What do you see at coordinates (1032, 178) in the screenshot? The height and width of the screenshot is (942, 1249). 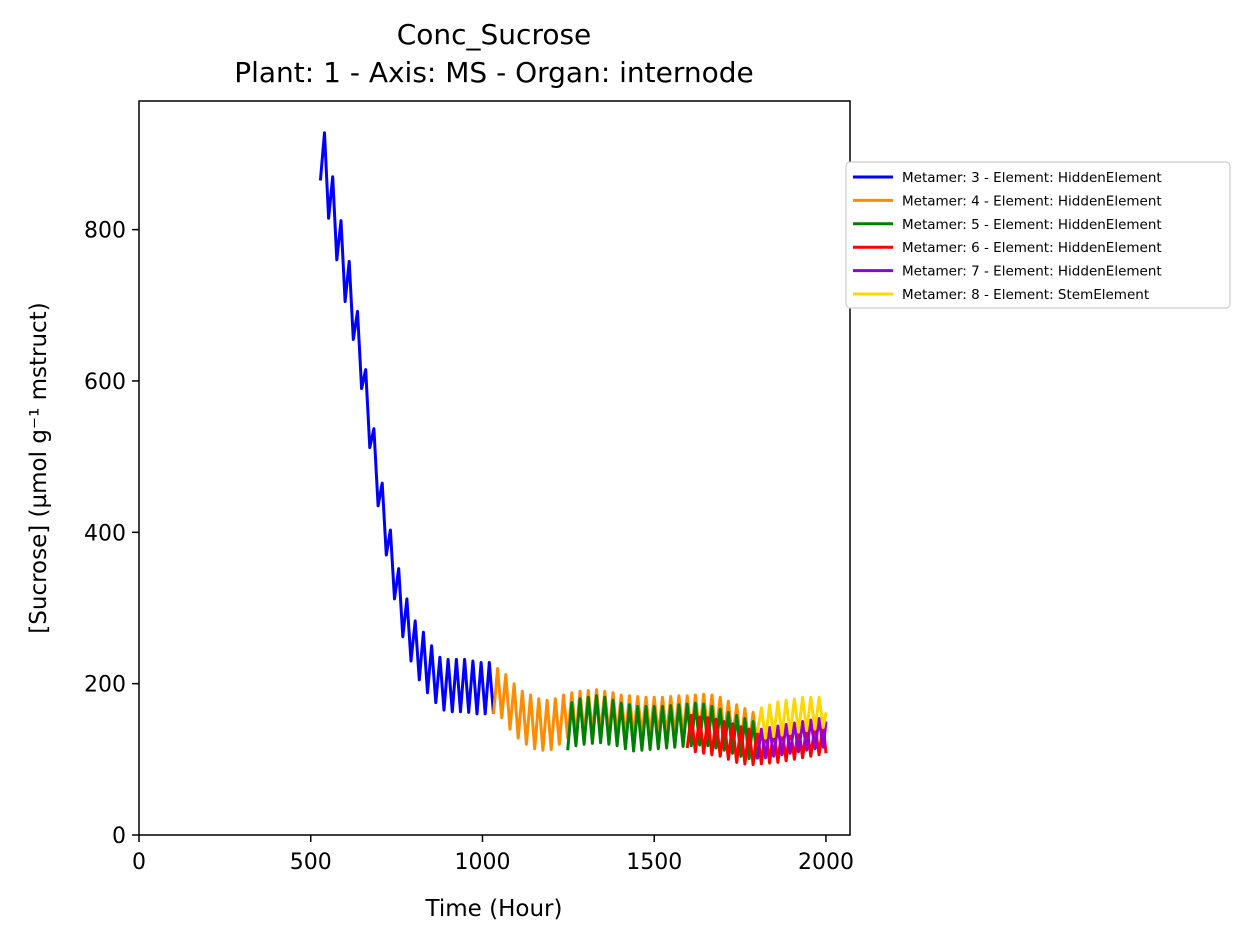 I see `legend-label-1: Metamer: 3 - Element: HiddenElement` at bounding box center [1032, 178].